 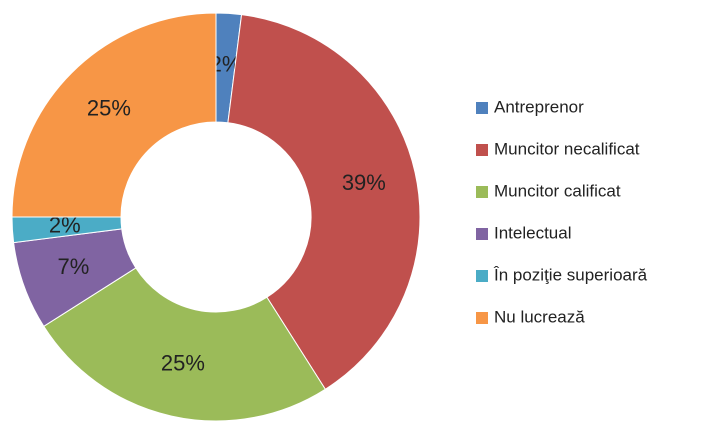 I want to click on legend-label: Antreprenor, so click(x=539, y=106).